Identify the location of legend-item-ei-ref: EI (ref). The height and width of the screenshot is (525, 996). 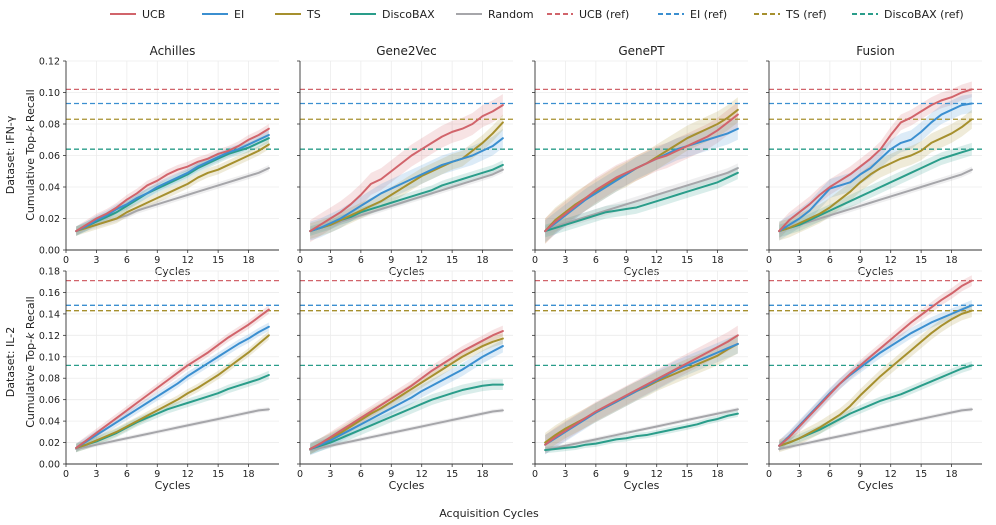
(692, 14).